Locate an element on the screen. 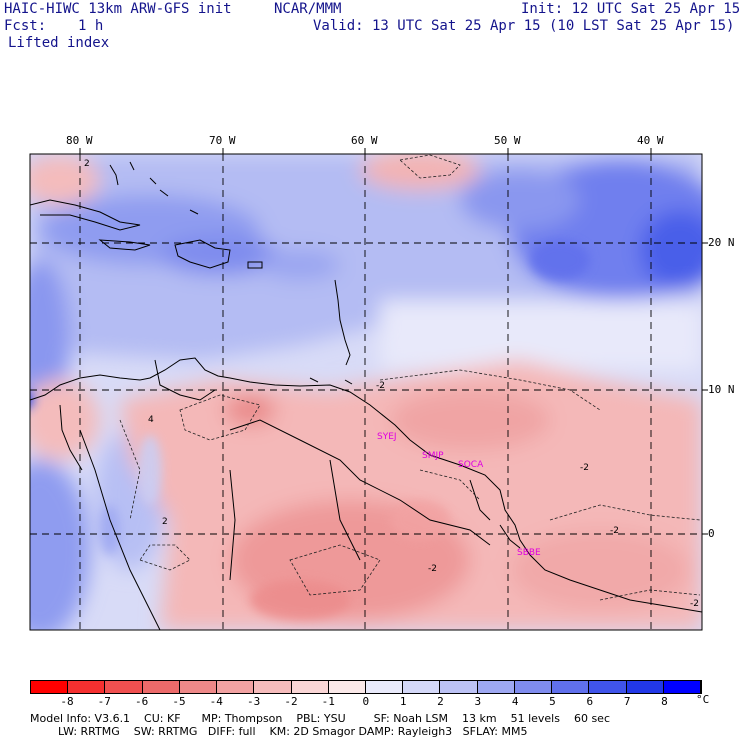 The width and height of the screenshot is (740, 740). colorbar-tick-label: -4 is located at coordinates (216, 701).